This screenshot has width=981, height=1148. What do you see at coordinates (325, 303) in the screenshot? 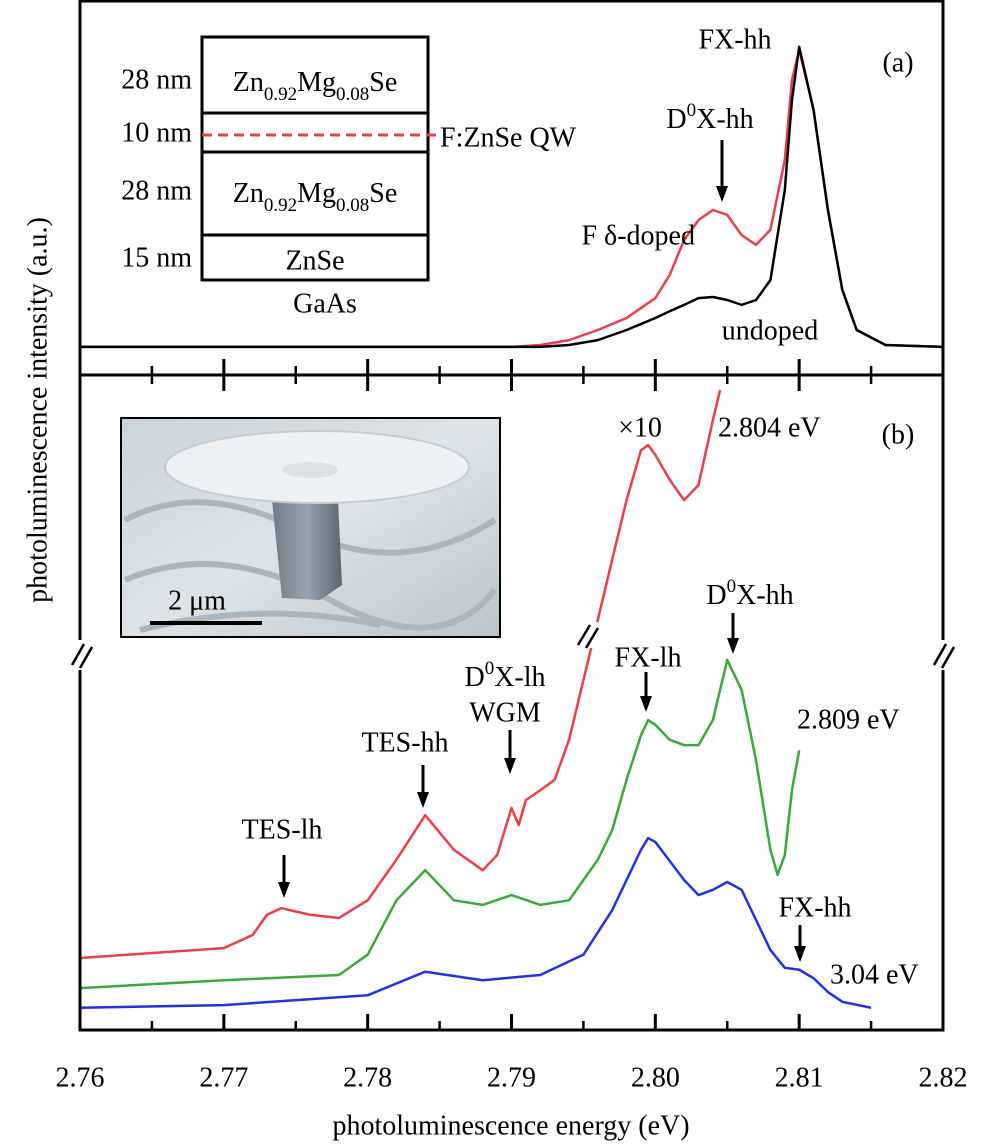
I see `substrate-label: GaAs` at bounding box center [325, 303].